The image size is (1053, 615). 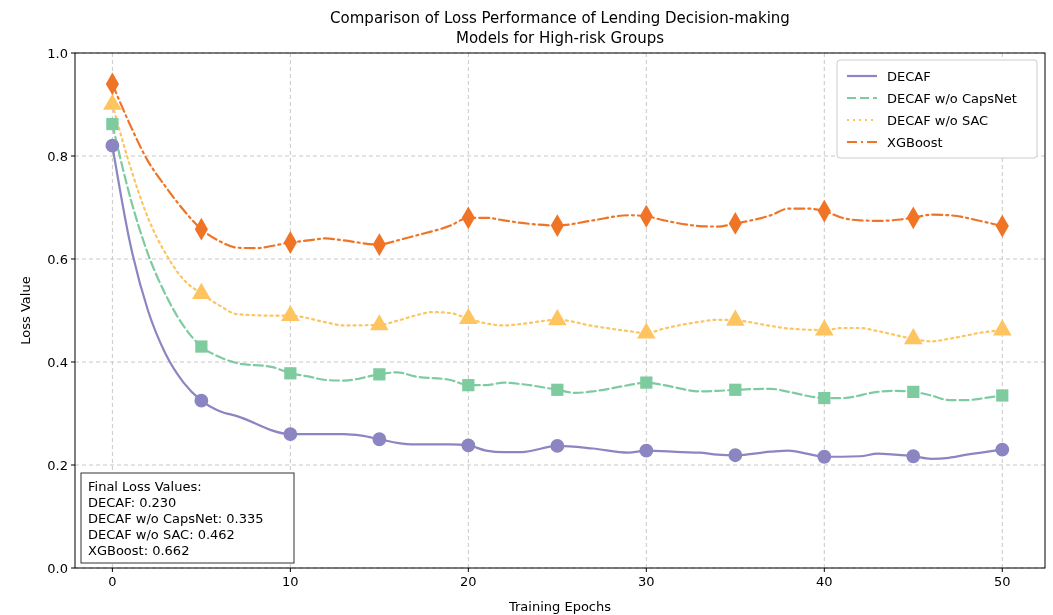 What do you see at coordinates (909, 76) in the screenshot?
I see `legend-label: DECAF` at bounding box center [909, 76].